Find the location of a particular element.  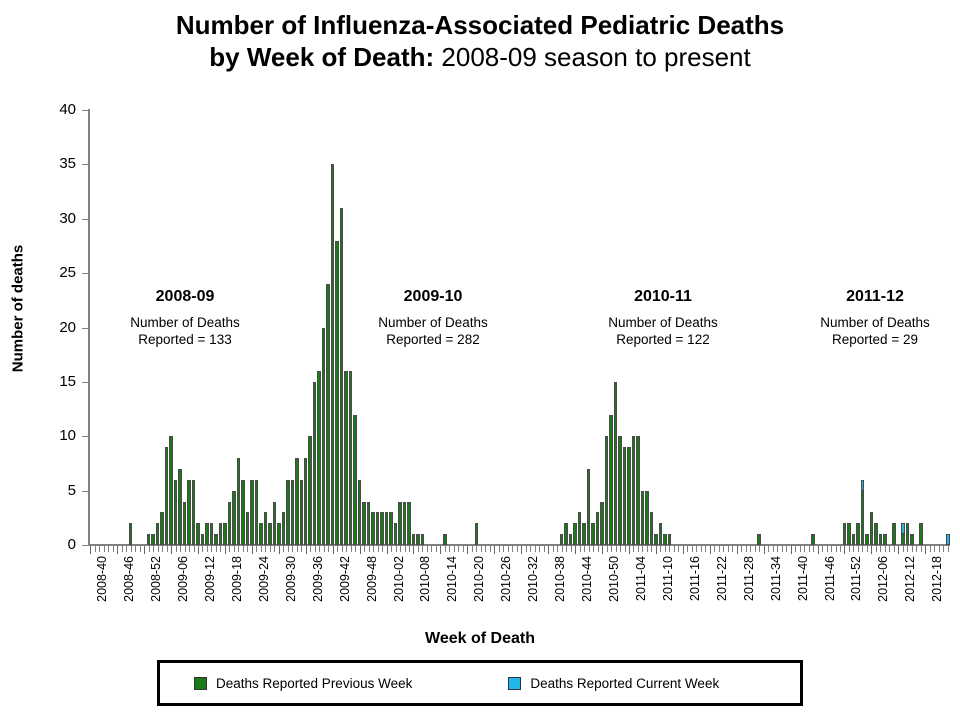

legend-label-current-week: Deaths Reported Current Week is located at coordinates (625, 683).